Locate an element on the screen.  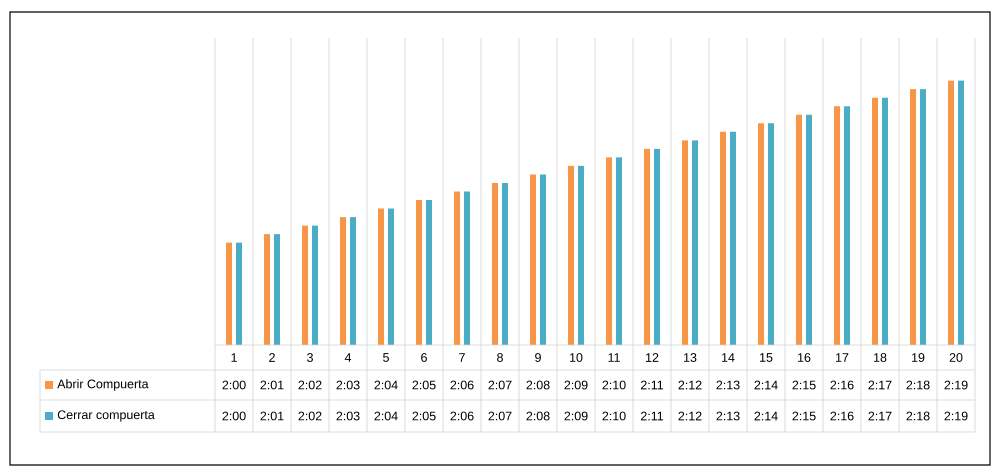
x-tick-label: 5 is located at coordinates (386, 357).